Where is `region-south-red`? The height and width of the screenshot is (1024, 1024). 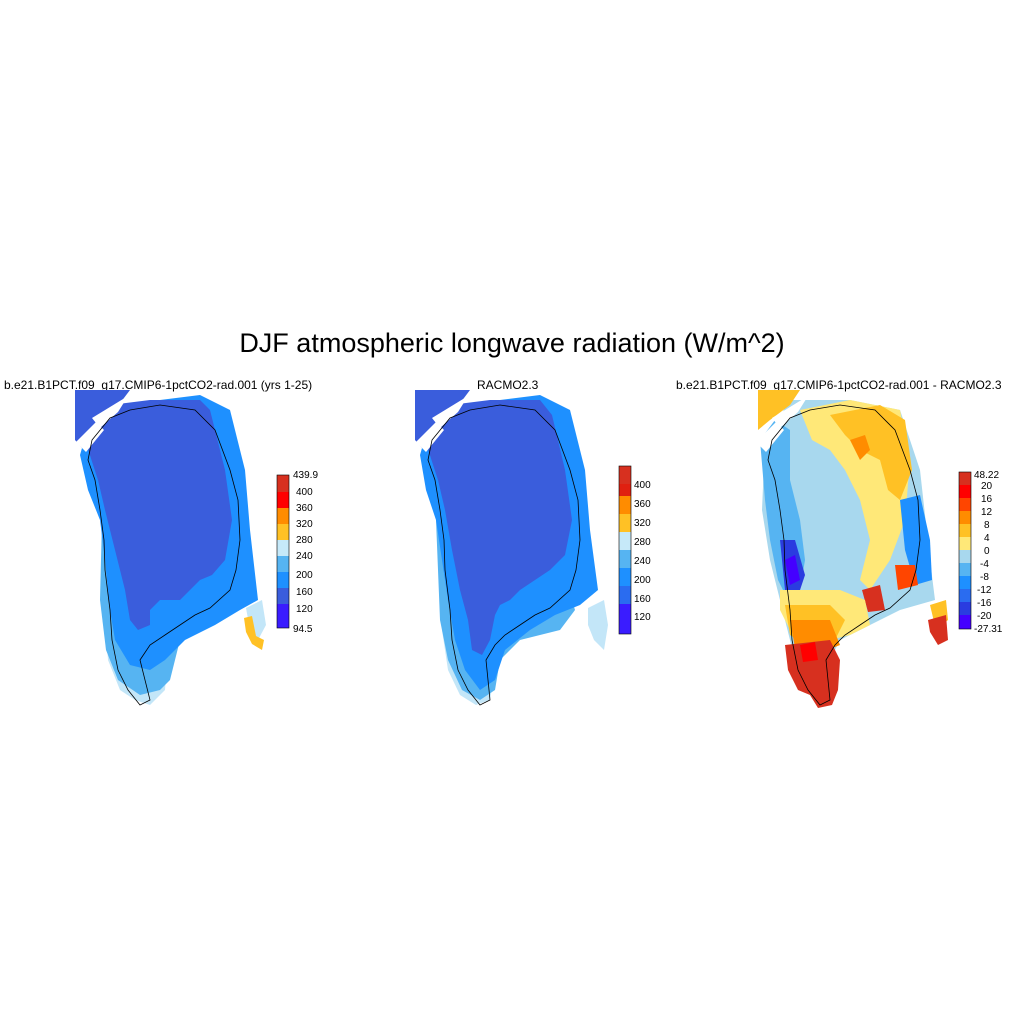 region-south-red is located at coordinates (812, 674).